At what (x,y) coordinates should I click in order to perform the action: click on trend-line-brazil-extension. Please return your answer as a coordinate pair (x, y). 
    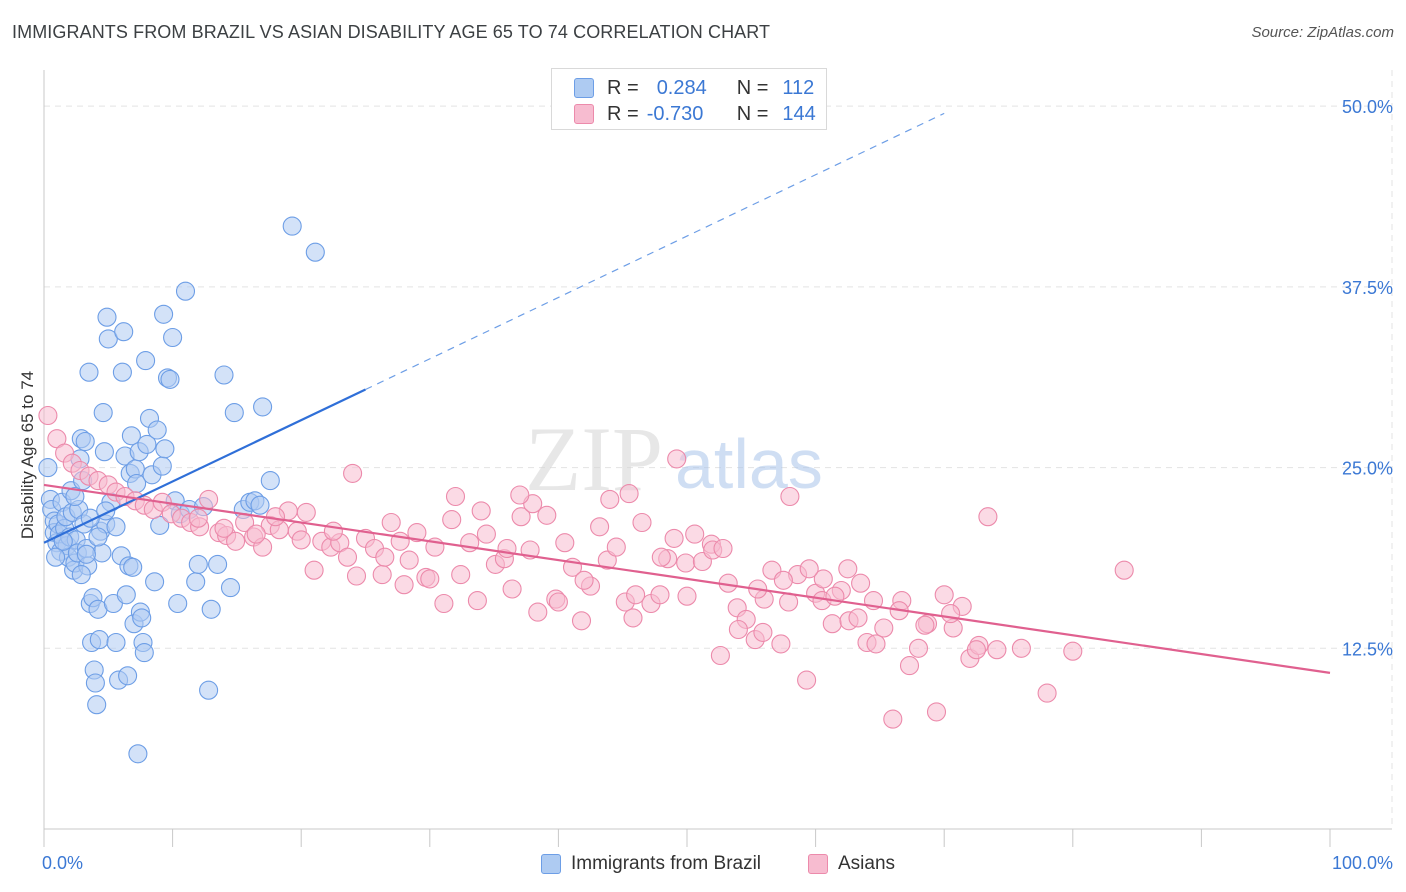
    Looking at the image, I should click on (655, 251).